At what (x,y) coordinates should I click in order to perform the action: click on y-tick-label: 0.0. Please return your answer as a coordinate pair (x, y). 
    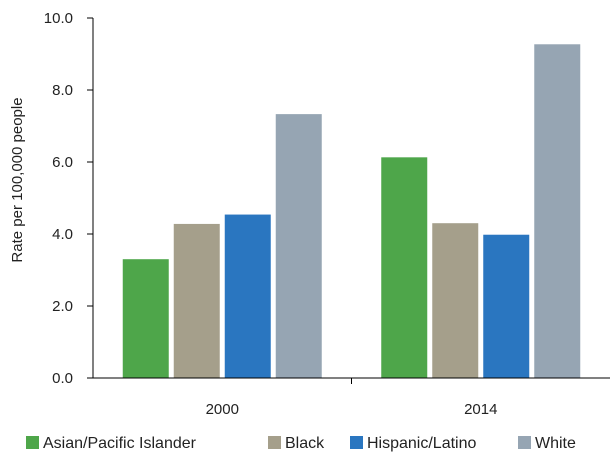
    Looking at the image, I should click on (62, 378).